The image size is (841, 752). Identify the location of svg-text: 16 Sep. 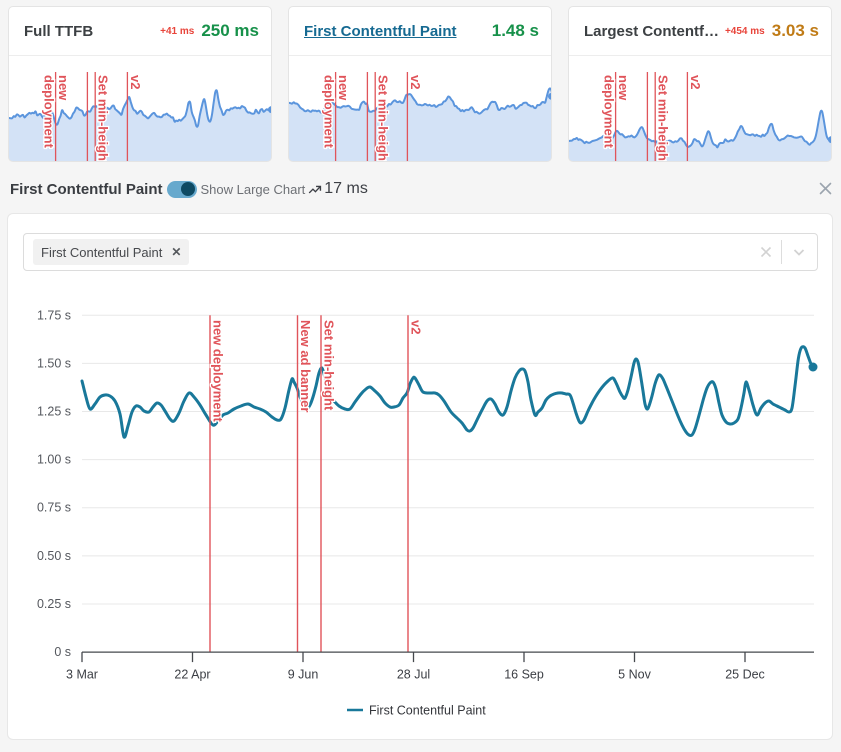
(524, 675).